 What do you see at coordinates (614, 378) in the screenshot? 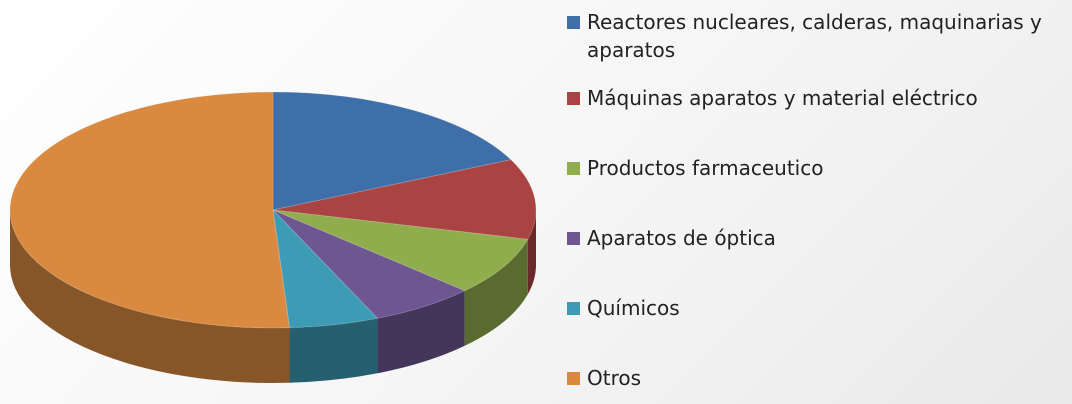
I see `legend-label: Otros` at bounding box center [614, 378].